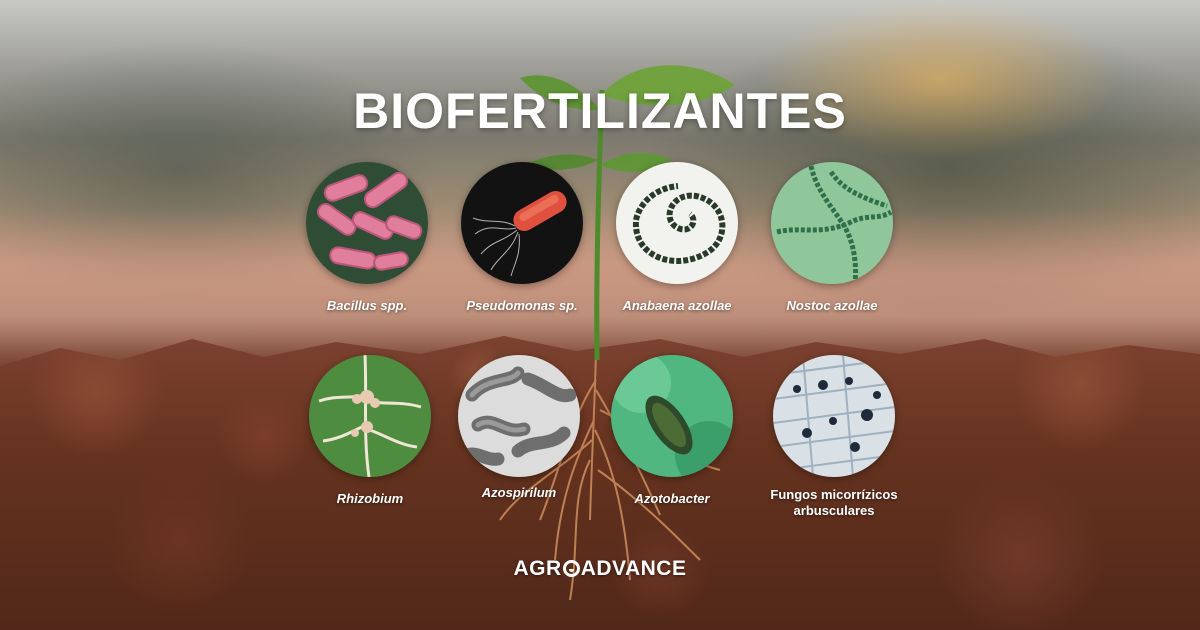 The height and width of the screenshot is (630, 1200). What do you see at coordinates (832, 305) in the screenshot?
I see `organism-label: Nostoc azollae` at bounding box center [832, 305].